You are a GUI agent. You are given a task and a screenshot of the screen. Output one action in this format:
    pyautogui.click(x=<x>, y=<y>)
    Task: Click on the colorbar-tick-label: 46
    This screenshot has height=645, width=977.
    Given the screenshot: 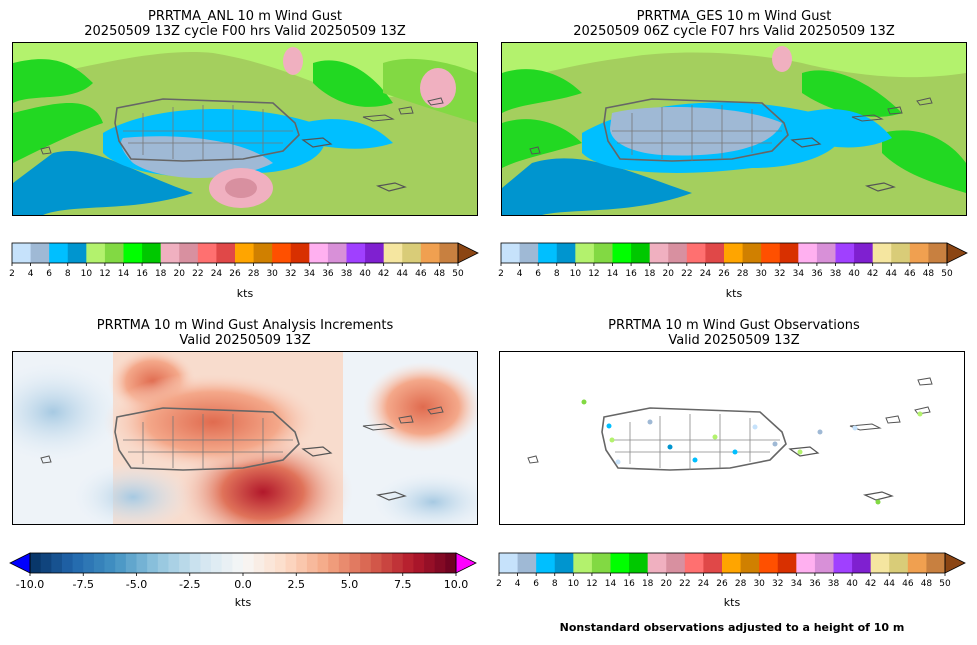 What is the action you would take?
    pyautogui.click(x=421, y=274)
    